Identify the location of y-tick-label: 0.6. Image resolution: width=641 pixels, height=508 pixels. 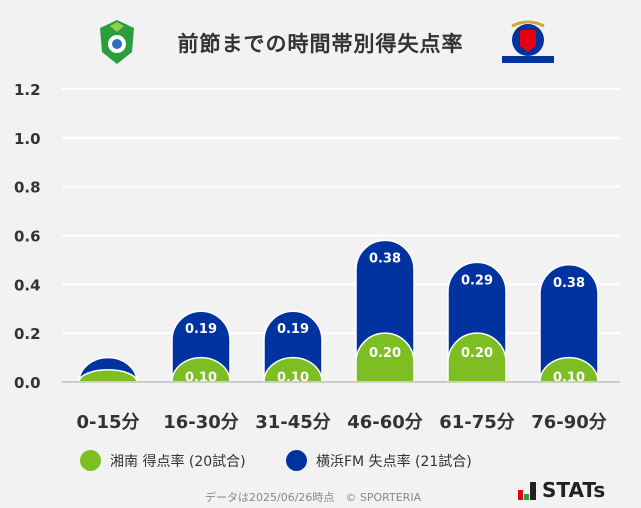
(27, 237).